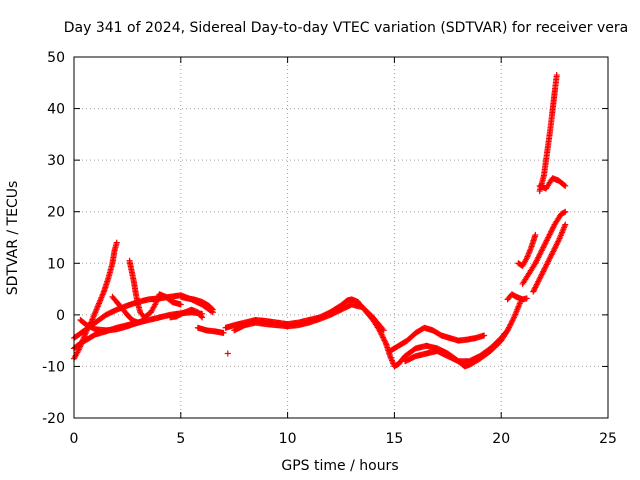  What do you see at coordinates (74, 439) in the screenshot?
I see `x-tick-label: 0` at bounding box center [74, 439].